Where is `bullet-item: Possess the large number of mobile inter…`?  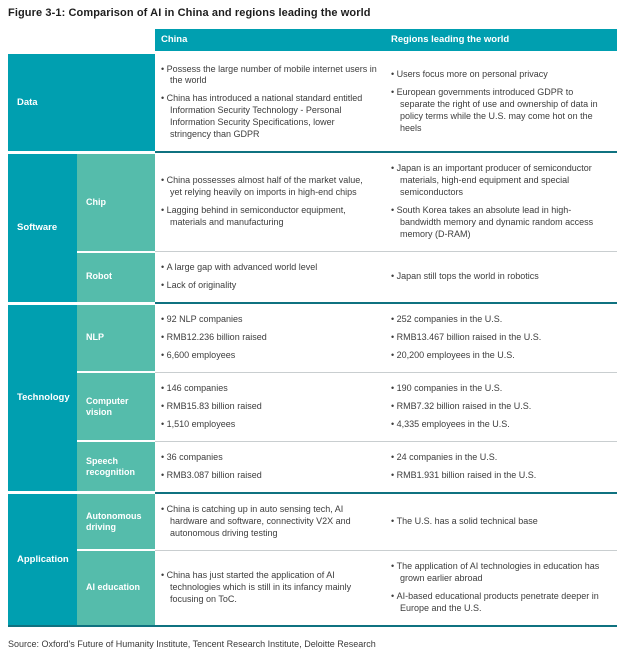
bullet-item: Possess the large number of mobile inter… is located at coordinates (269, 76).